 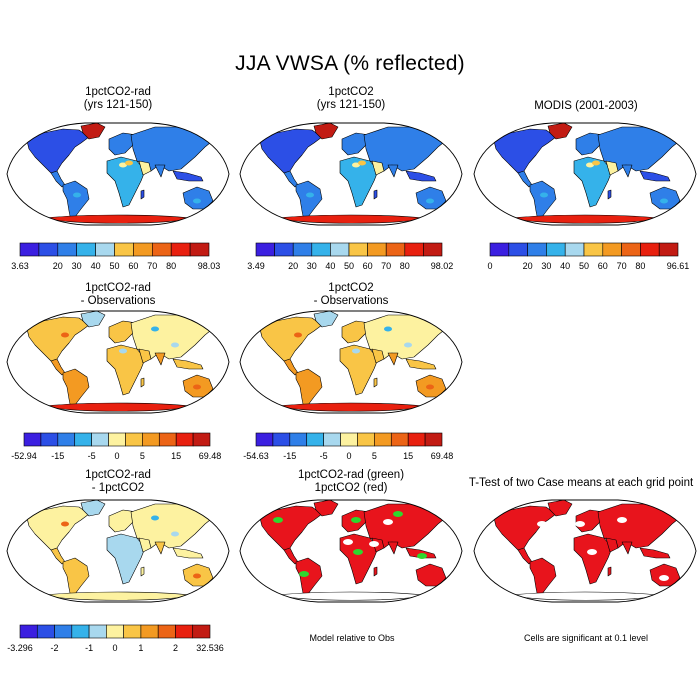 I want to click on panel-title-1pctco2-rad-minus-1pctco2: 1pctCO2-rad - 1pctCO2, so click(x=118, y=481).